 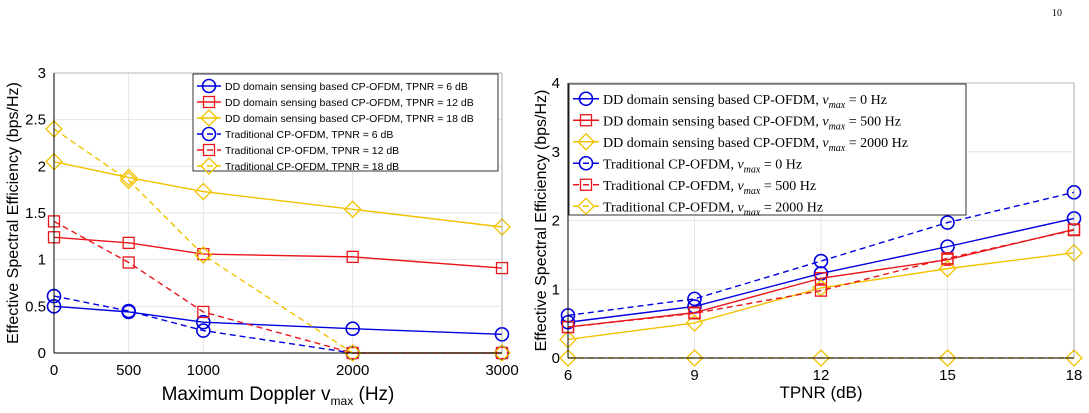 What do you see at coordinates (694, 375) in the screenshot?
I see `x-tick-label: 9` at bounding box center [694, 375].